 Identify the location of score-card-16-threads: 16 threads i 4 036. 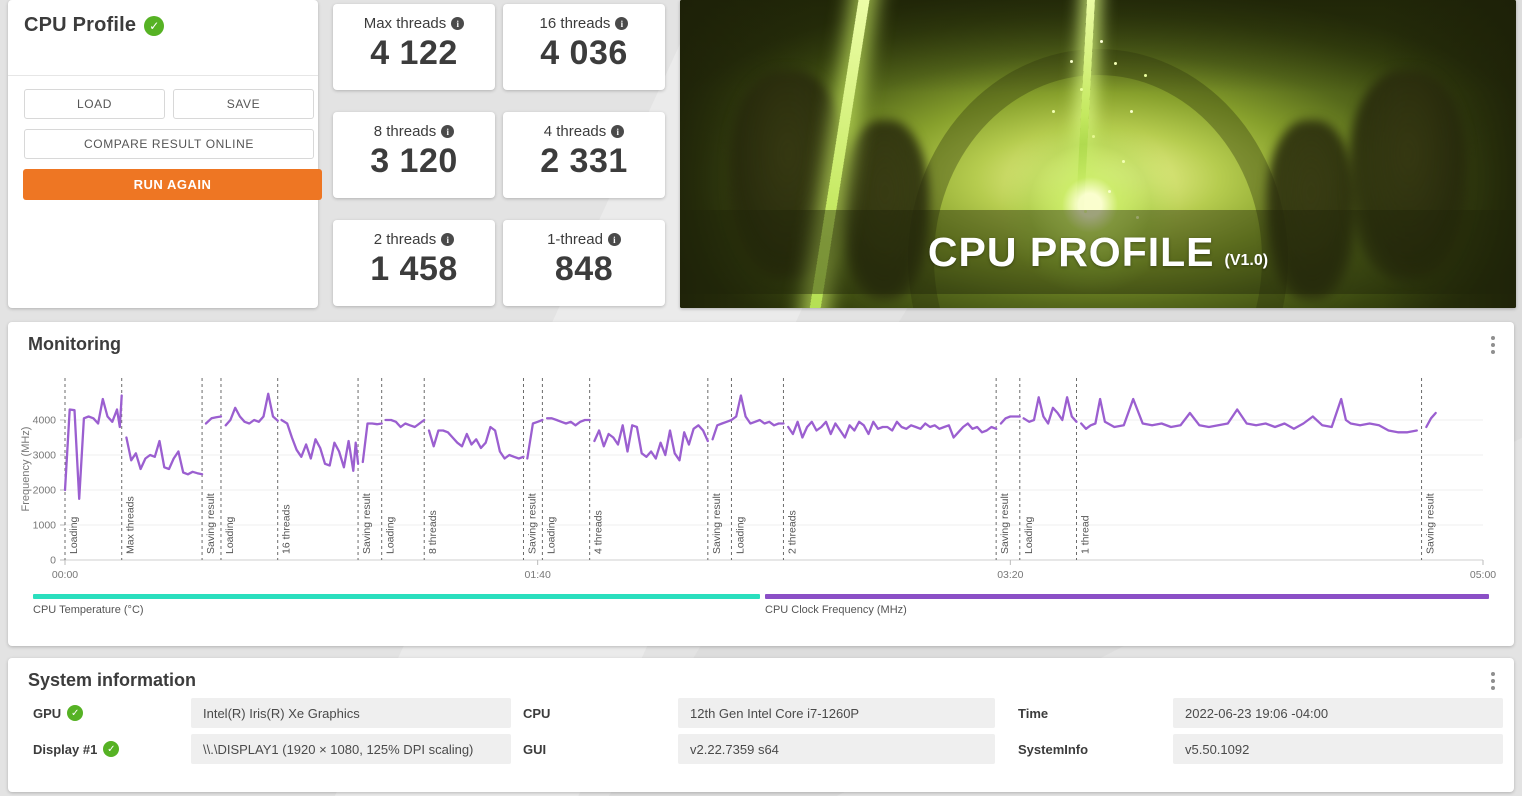
(584, 47).